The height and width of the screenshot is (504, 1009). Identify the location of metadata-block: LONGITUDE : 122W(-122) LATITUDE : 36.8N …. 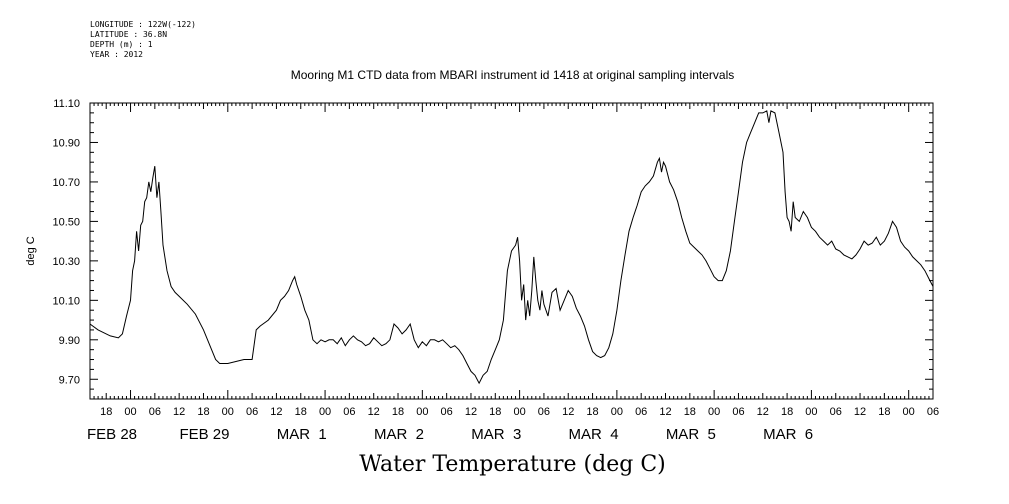
(143, 40).